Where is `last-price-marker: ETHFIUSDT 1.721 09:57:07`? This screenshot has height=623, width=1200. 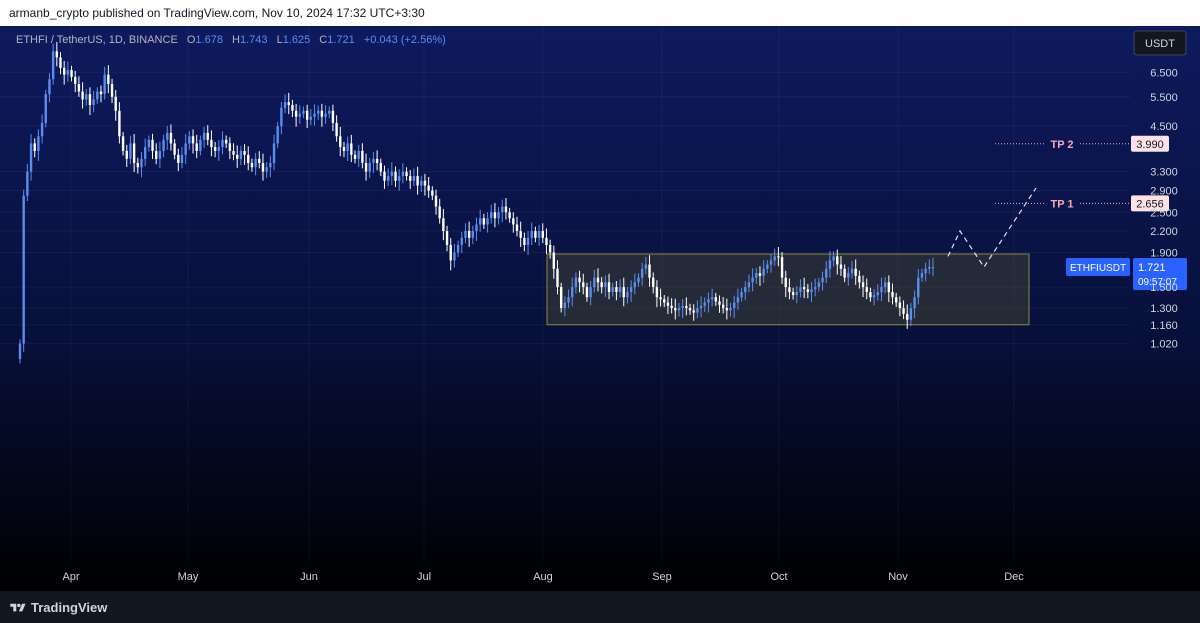
last-price-marker: ETHFIUSDT 1.721 09:57:07 is located at coordinates (1126, 273).